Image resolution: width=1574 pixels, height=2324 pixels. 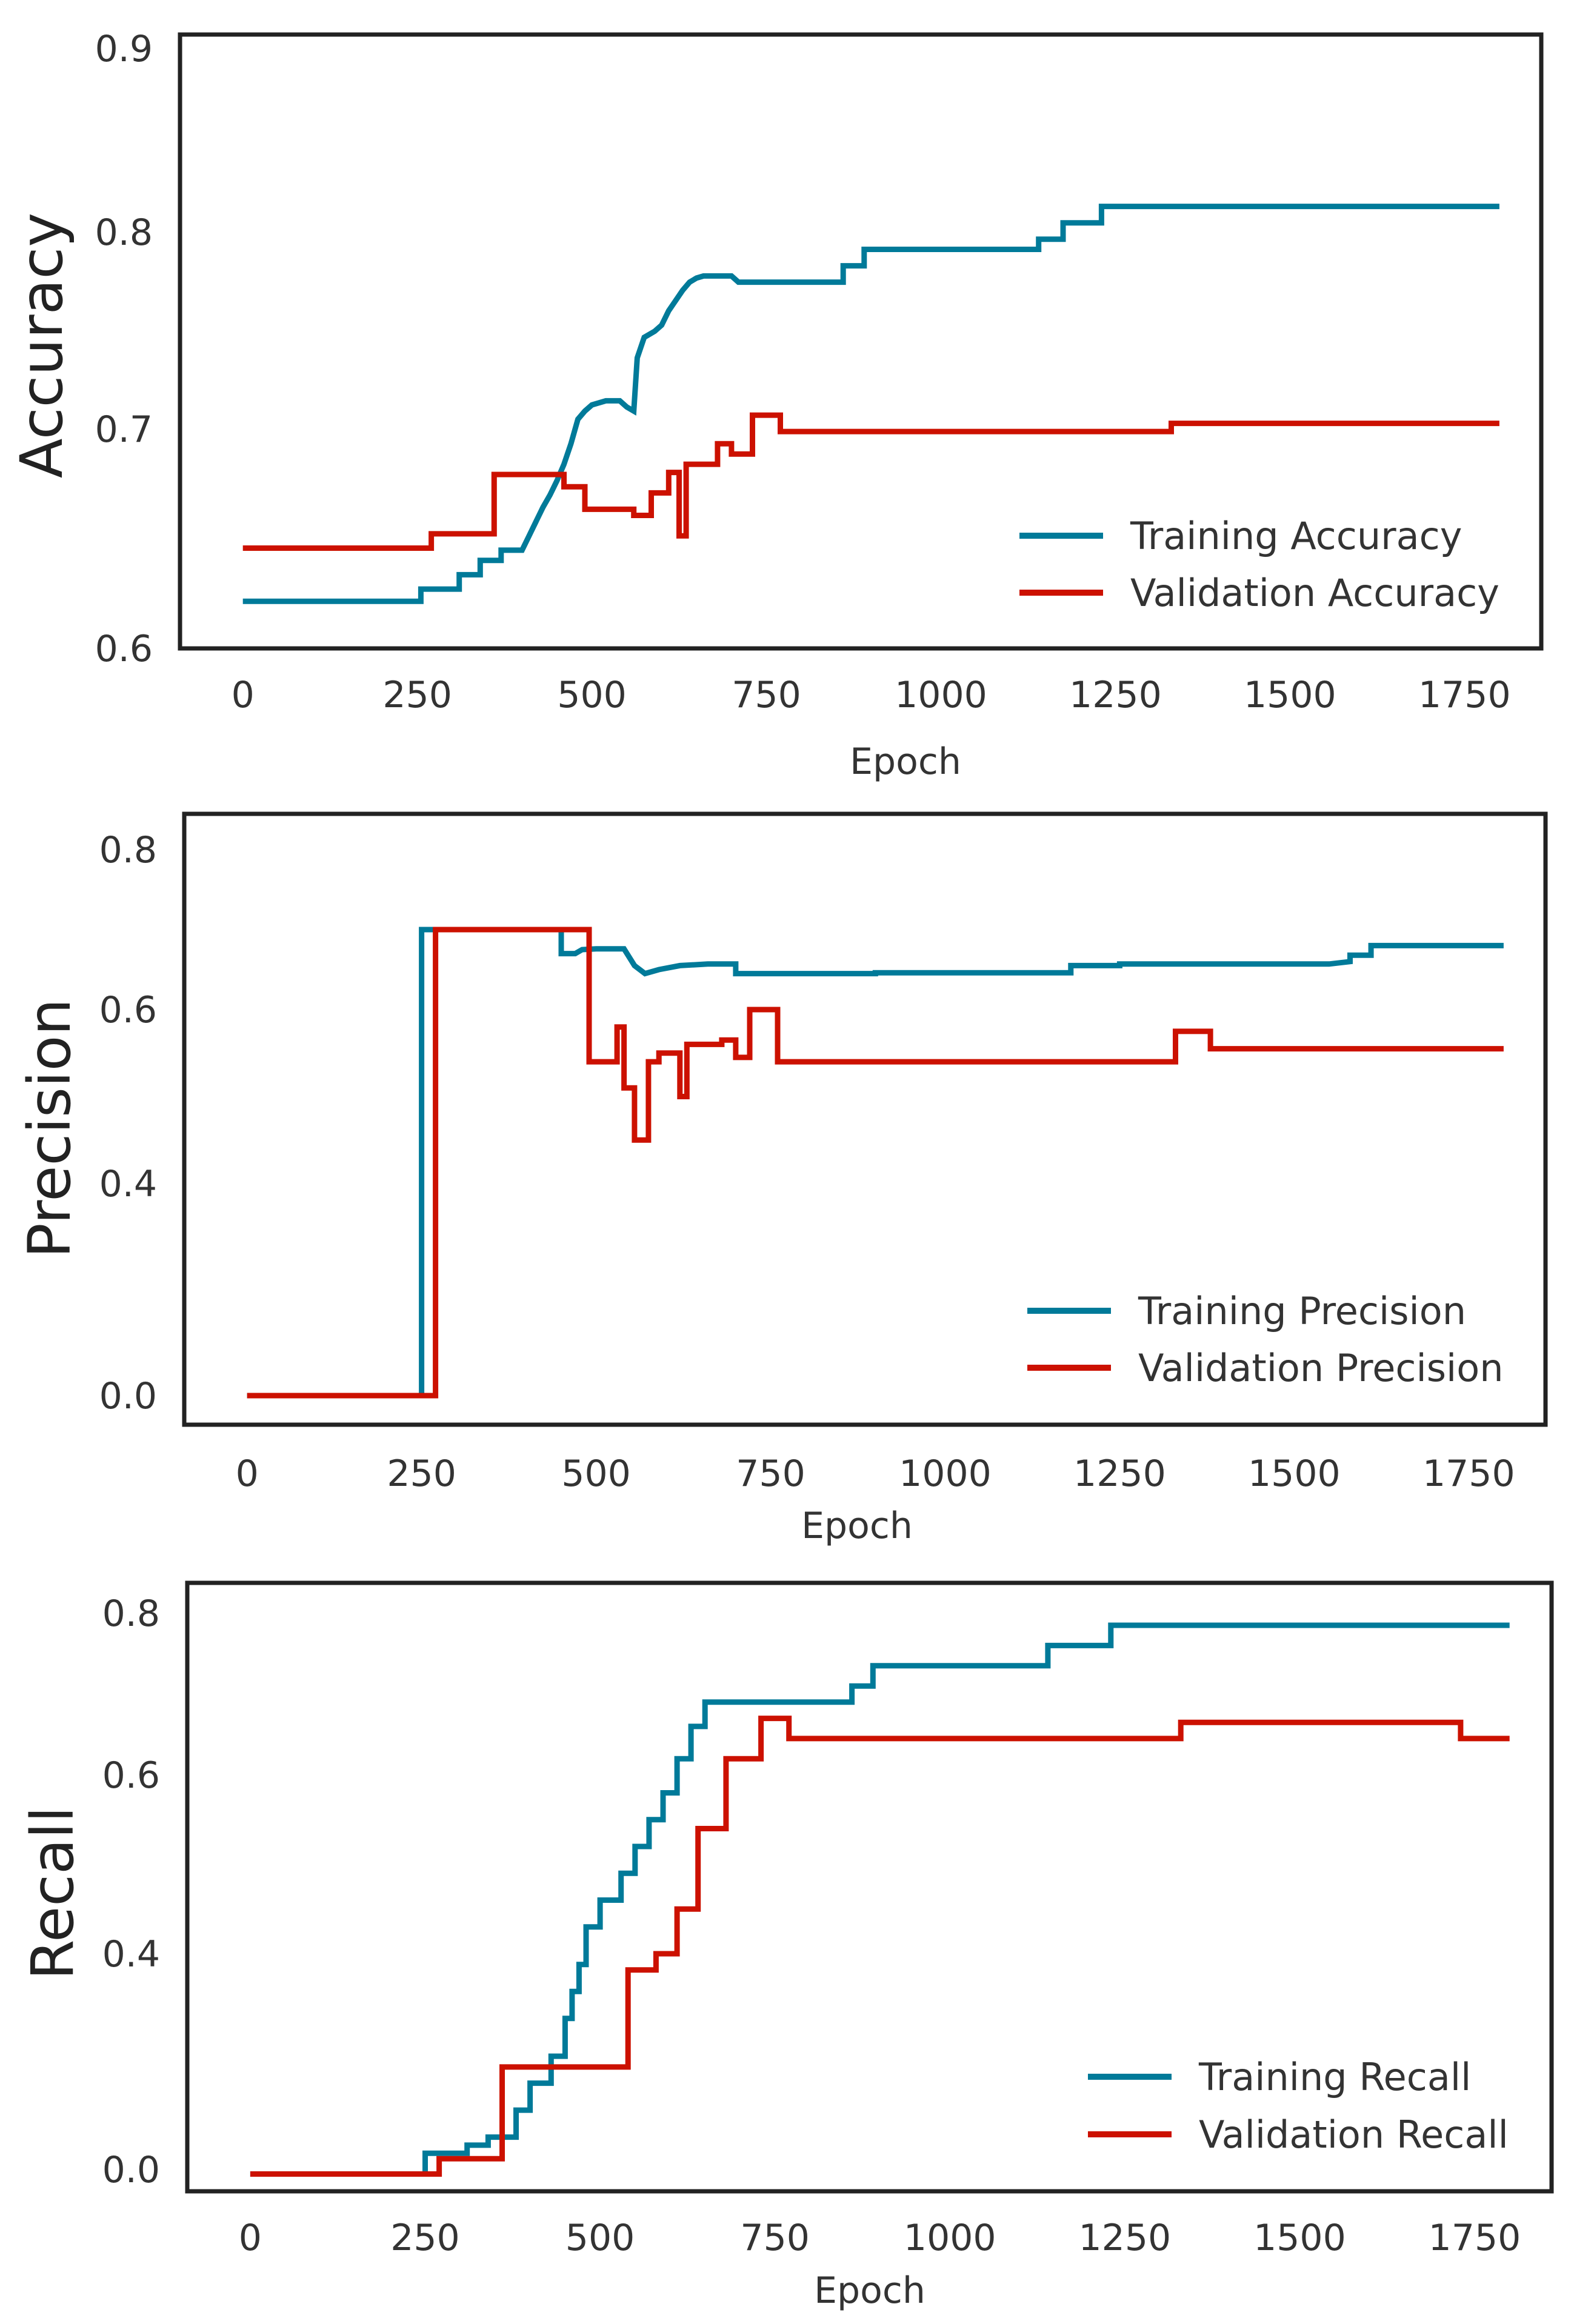 I want to click on recall-x-axis-label: Epoch, so click(x=869, y=2290).